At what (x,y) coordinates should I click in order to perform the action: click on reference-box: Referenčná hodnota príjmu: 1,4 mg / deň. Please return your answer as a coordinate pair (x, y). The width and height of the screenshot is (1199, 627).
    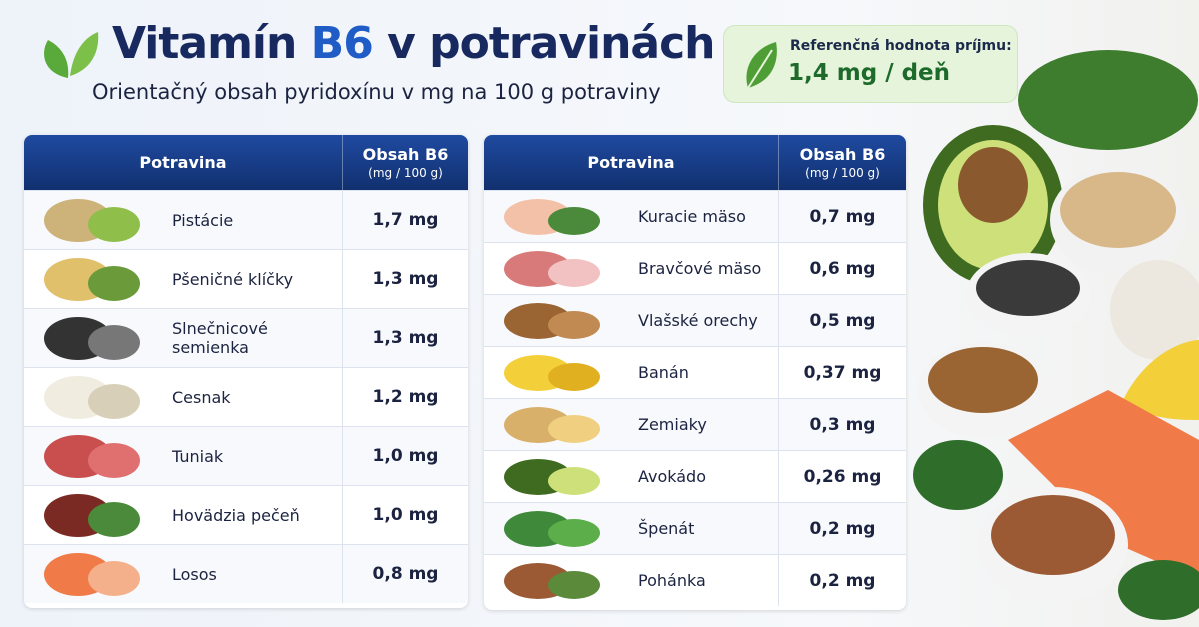
    Looking at the image, I should click on (870, 64).